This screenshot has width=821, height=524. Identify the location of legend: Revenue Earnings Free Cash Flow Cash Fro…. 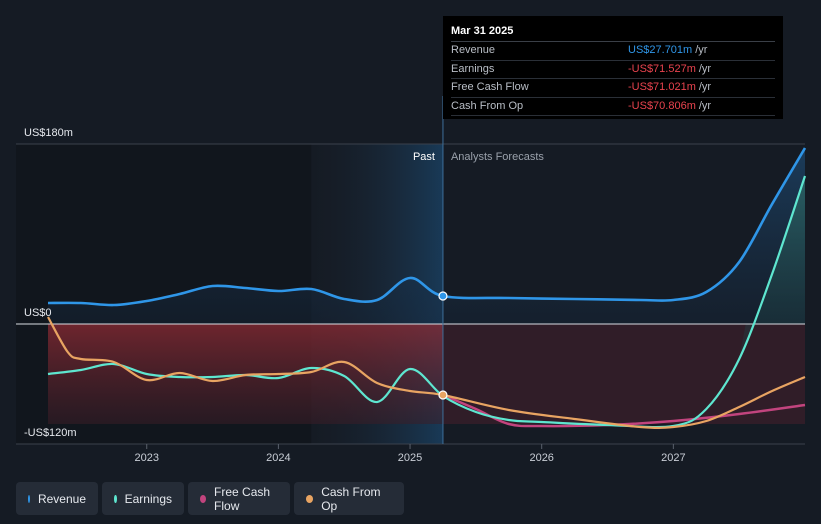
(210, 498).